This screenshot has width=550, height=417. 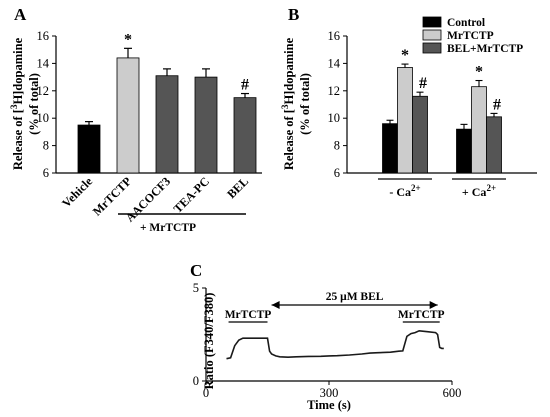 I want to click on chart-b-legend-label: MrTCTP, so click(x=470, y=36).